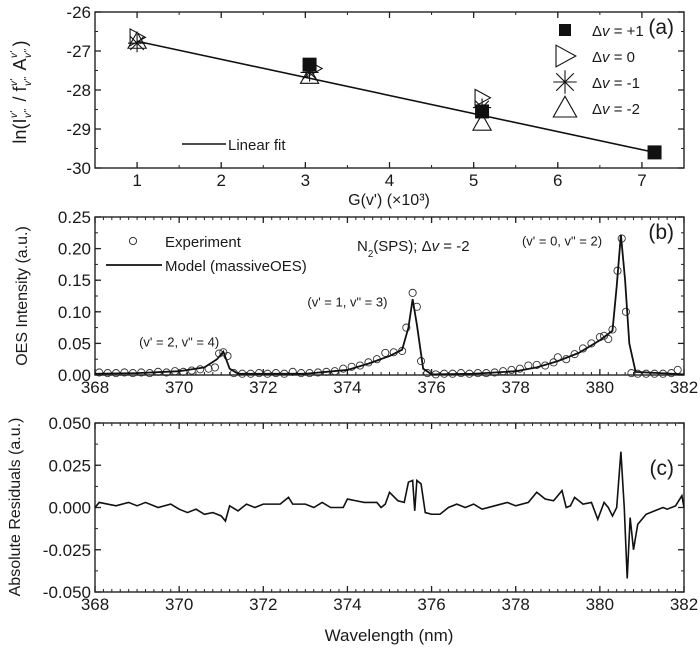 The height and width of the screenshot is (651, 700). What do you see at coordinates (362, 246) in the screenshot?
I see `spectrum-title-part: N` at bounding box center [362, 246].